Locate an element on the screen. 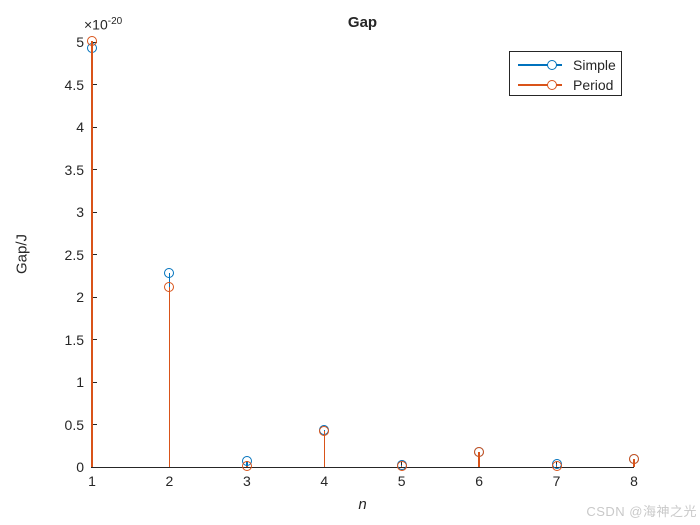 The height and width of the screenshot is (525, 700). y-tick-label: 5 is located at coordinates (80, 42).